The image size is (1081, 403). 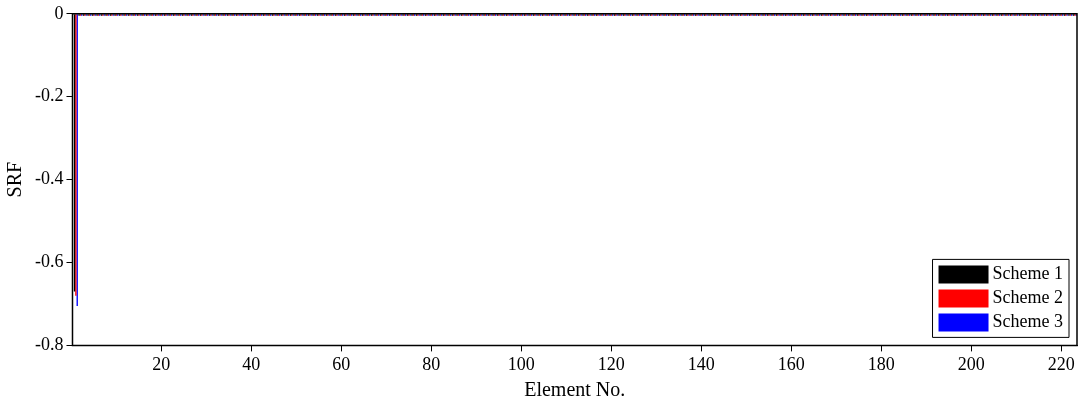 I want to click on y-tick-label: 0, so click(x=59, y=12).